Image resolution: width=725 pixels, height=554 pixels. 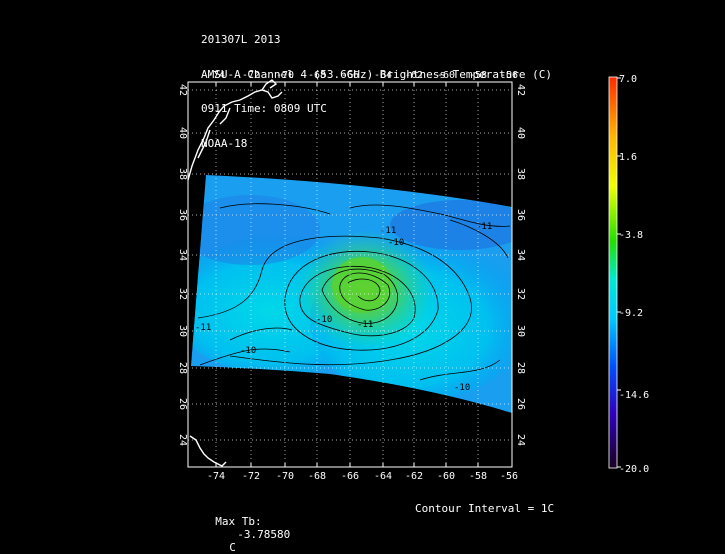 What do you see at coordinates (343, 307) in the screenshot?
I see `contour-labels: -11 -10 -10 -10 -11 -11 -11 -10` at bounding box center [343, 307].